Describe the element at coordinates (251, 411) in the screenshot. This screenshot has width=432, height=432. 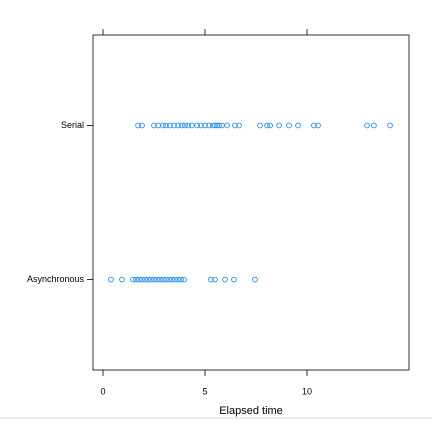
I see `x-axis-label: Elapsed time` at that location.